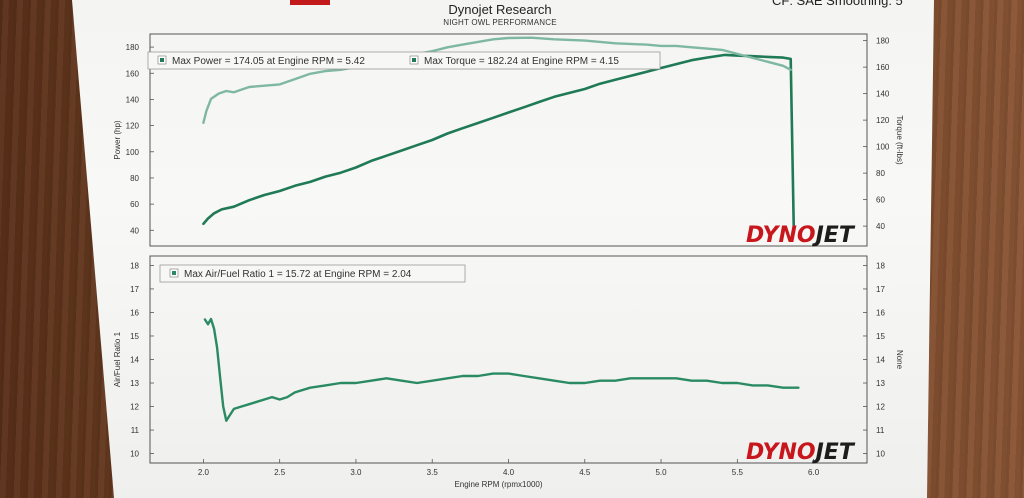 The height and width of the screenshot is (498, 1024). Describe the element at coordinates (133, 47) in the screenshot. I see `left-tick-label: 180` at that location.